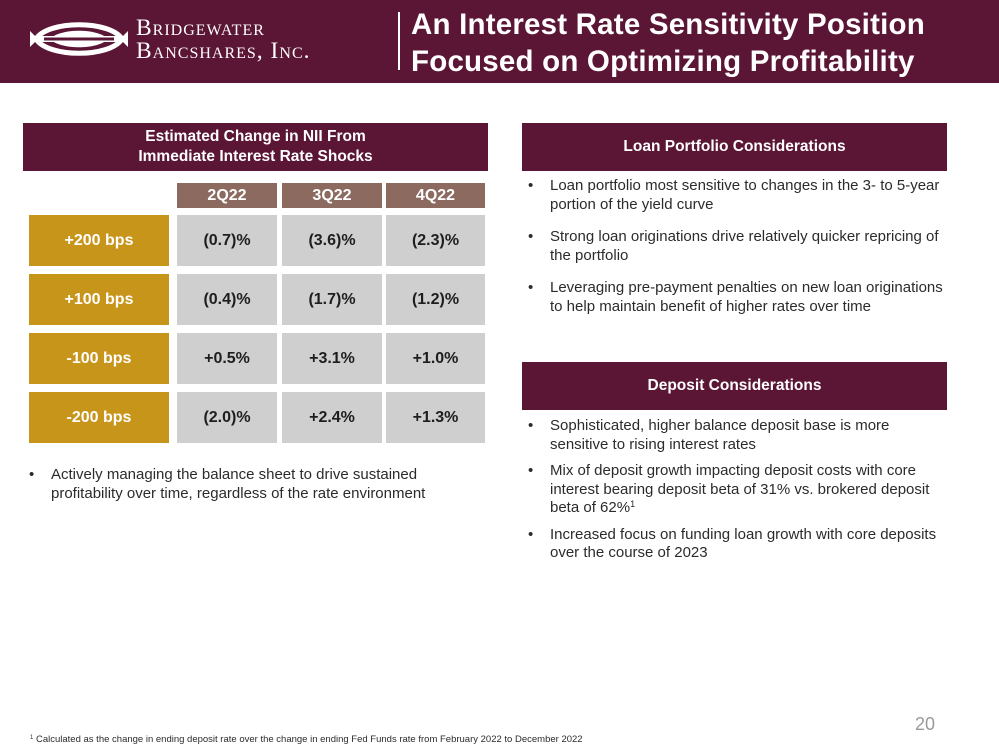 Image resolution: width=999 pixels, height=750 pixels. Describe the element at coordinates (227, 240) in the screenshot. I see `table-cell: (0.7)%` at that location.